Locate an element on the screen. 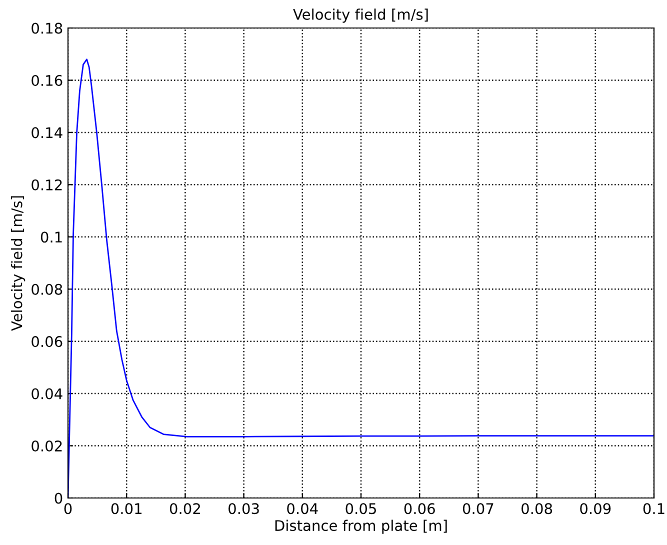  chart-title: Velocity field [m/s] is located at coordinates (360, 15).